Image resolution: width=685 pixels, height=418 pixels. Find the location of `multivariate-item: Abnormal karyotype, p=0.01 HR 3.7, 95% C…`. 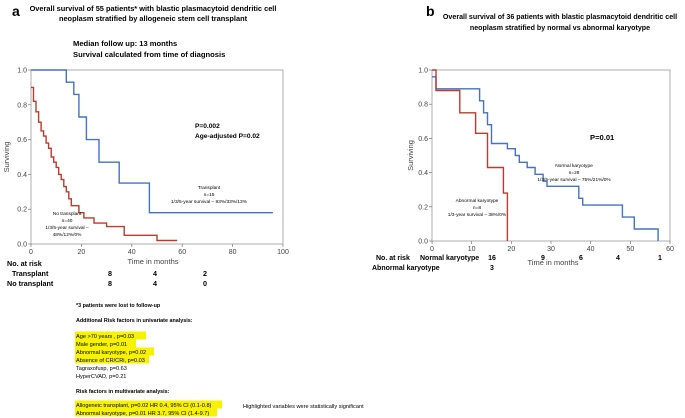

multivariate-item: Abnormal karyotype, p=0.01 HR 3.7, 95% C… is located at coordinates (142, 414).